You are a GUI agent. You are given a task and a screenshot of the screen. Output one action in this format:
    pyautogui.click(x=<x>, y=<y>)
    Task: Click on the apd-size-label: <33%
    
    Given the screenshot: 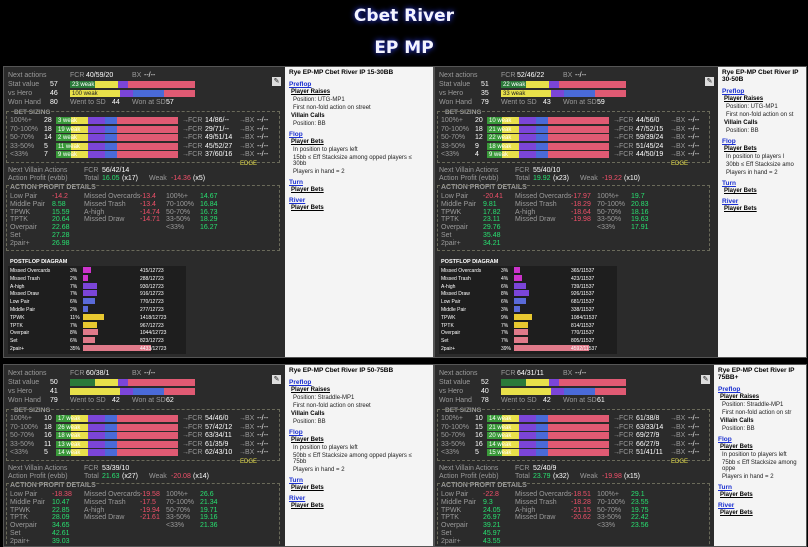 What is the action you would take?
    pyautogui.click(x=606, y=526)
    